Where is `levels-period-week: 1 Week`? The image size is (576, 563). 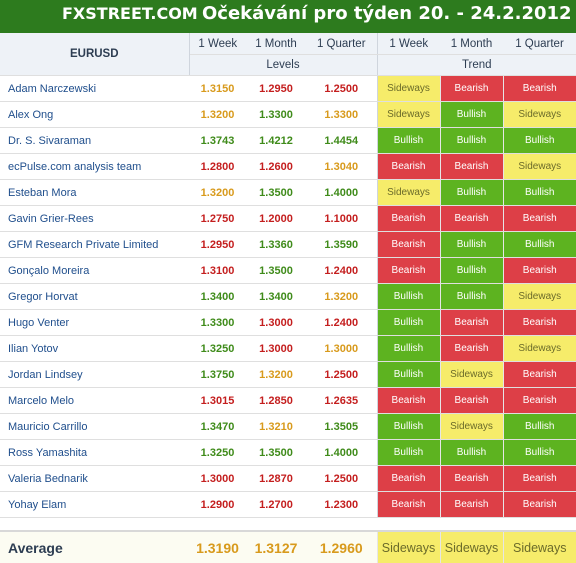 levels-period-week: 1 Week is located at coordinates (217, 44).